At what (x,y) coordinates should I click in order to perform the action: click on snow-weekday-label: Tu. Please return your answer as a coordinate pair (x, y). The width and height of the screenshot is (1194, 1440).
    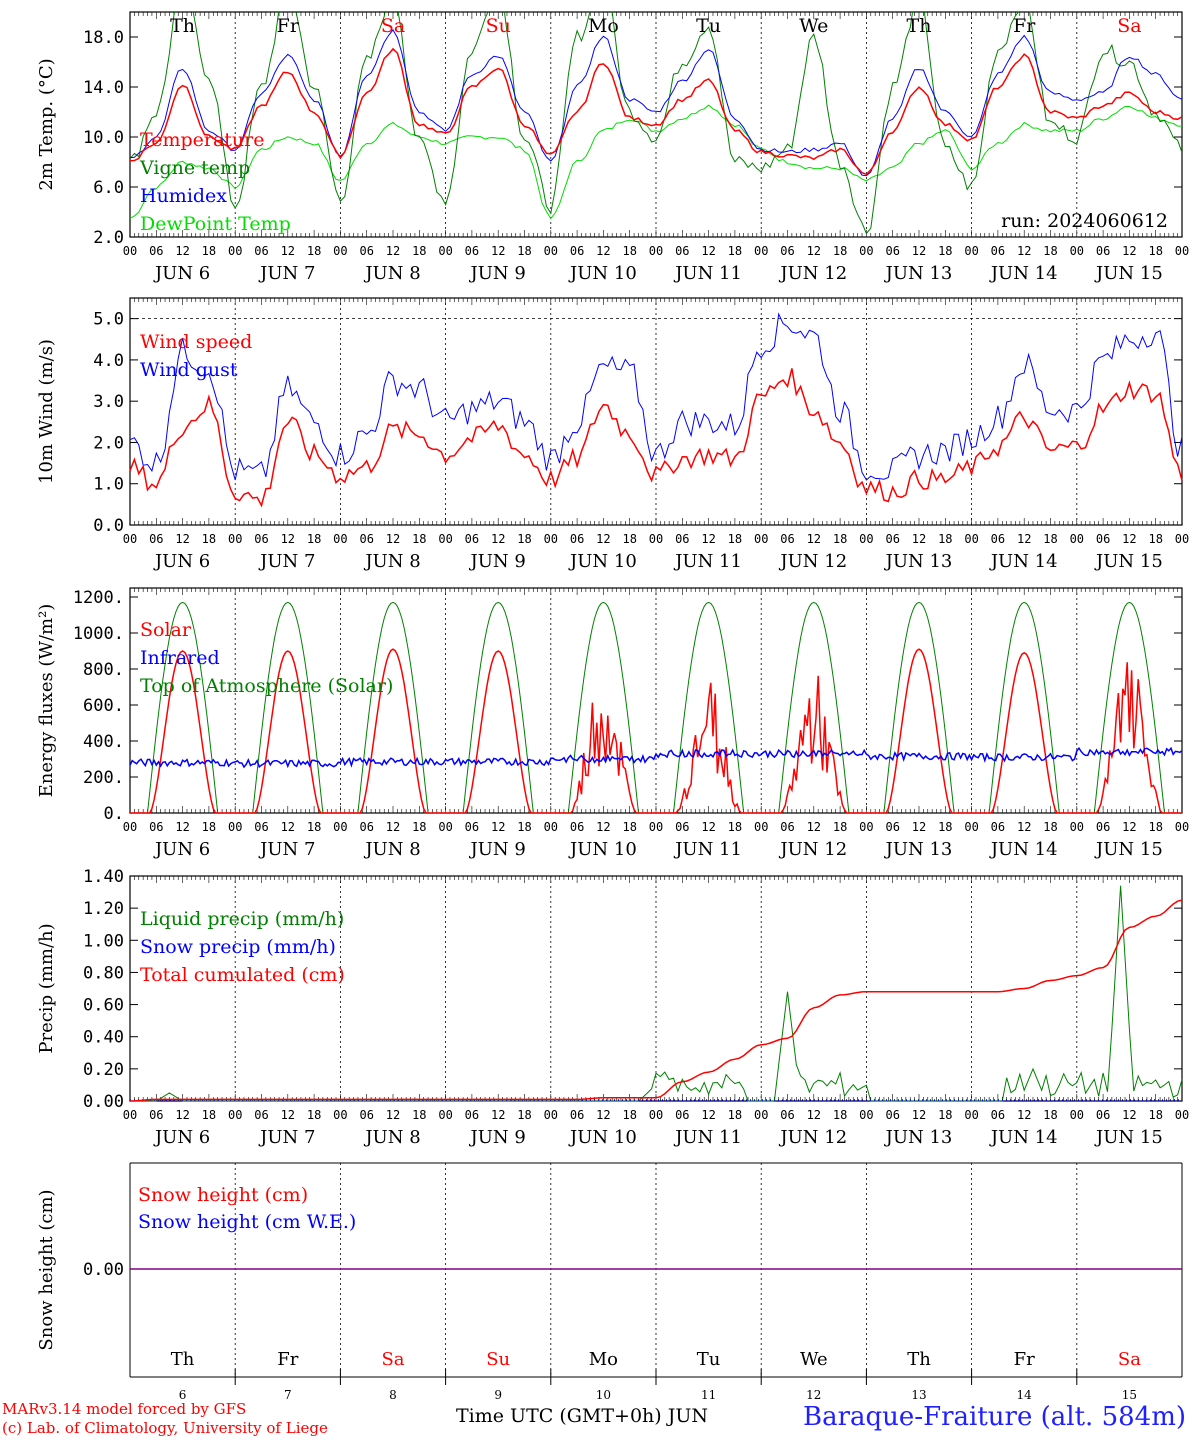
    Looking at the image, I should click on (709, 1359).